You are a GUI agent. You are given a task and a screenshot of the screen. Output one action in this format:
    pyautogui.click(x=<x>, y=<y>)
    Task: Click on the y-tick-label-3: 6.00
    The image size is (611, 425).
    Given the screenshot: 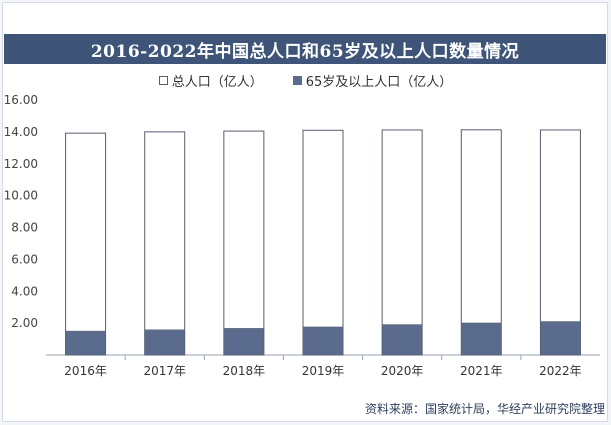 What is the action you would take?
    pyautogui.click(x=24, y=259)
    